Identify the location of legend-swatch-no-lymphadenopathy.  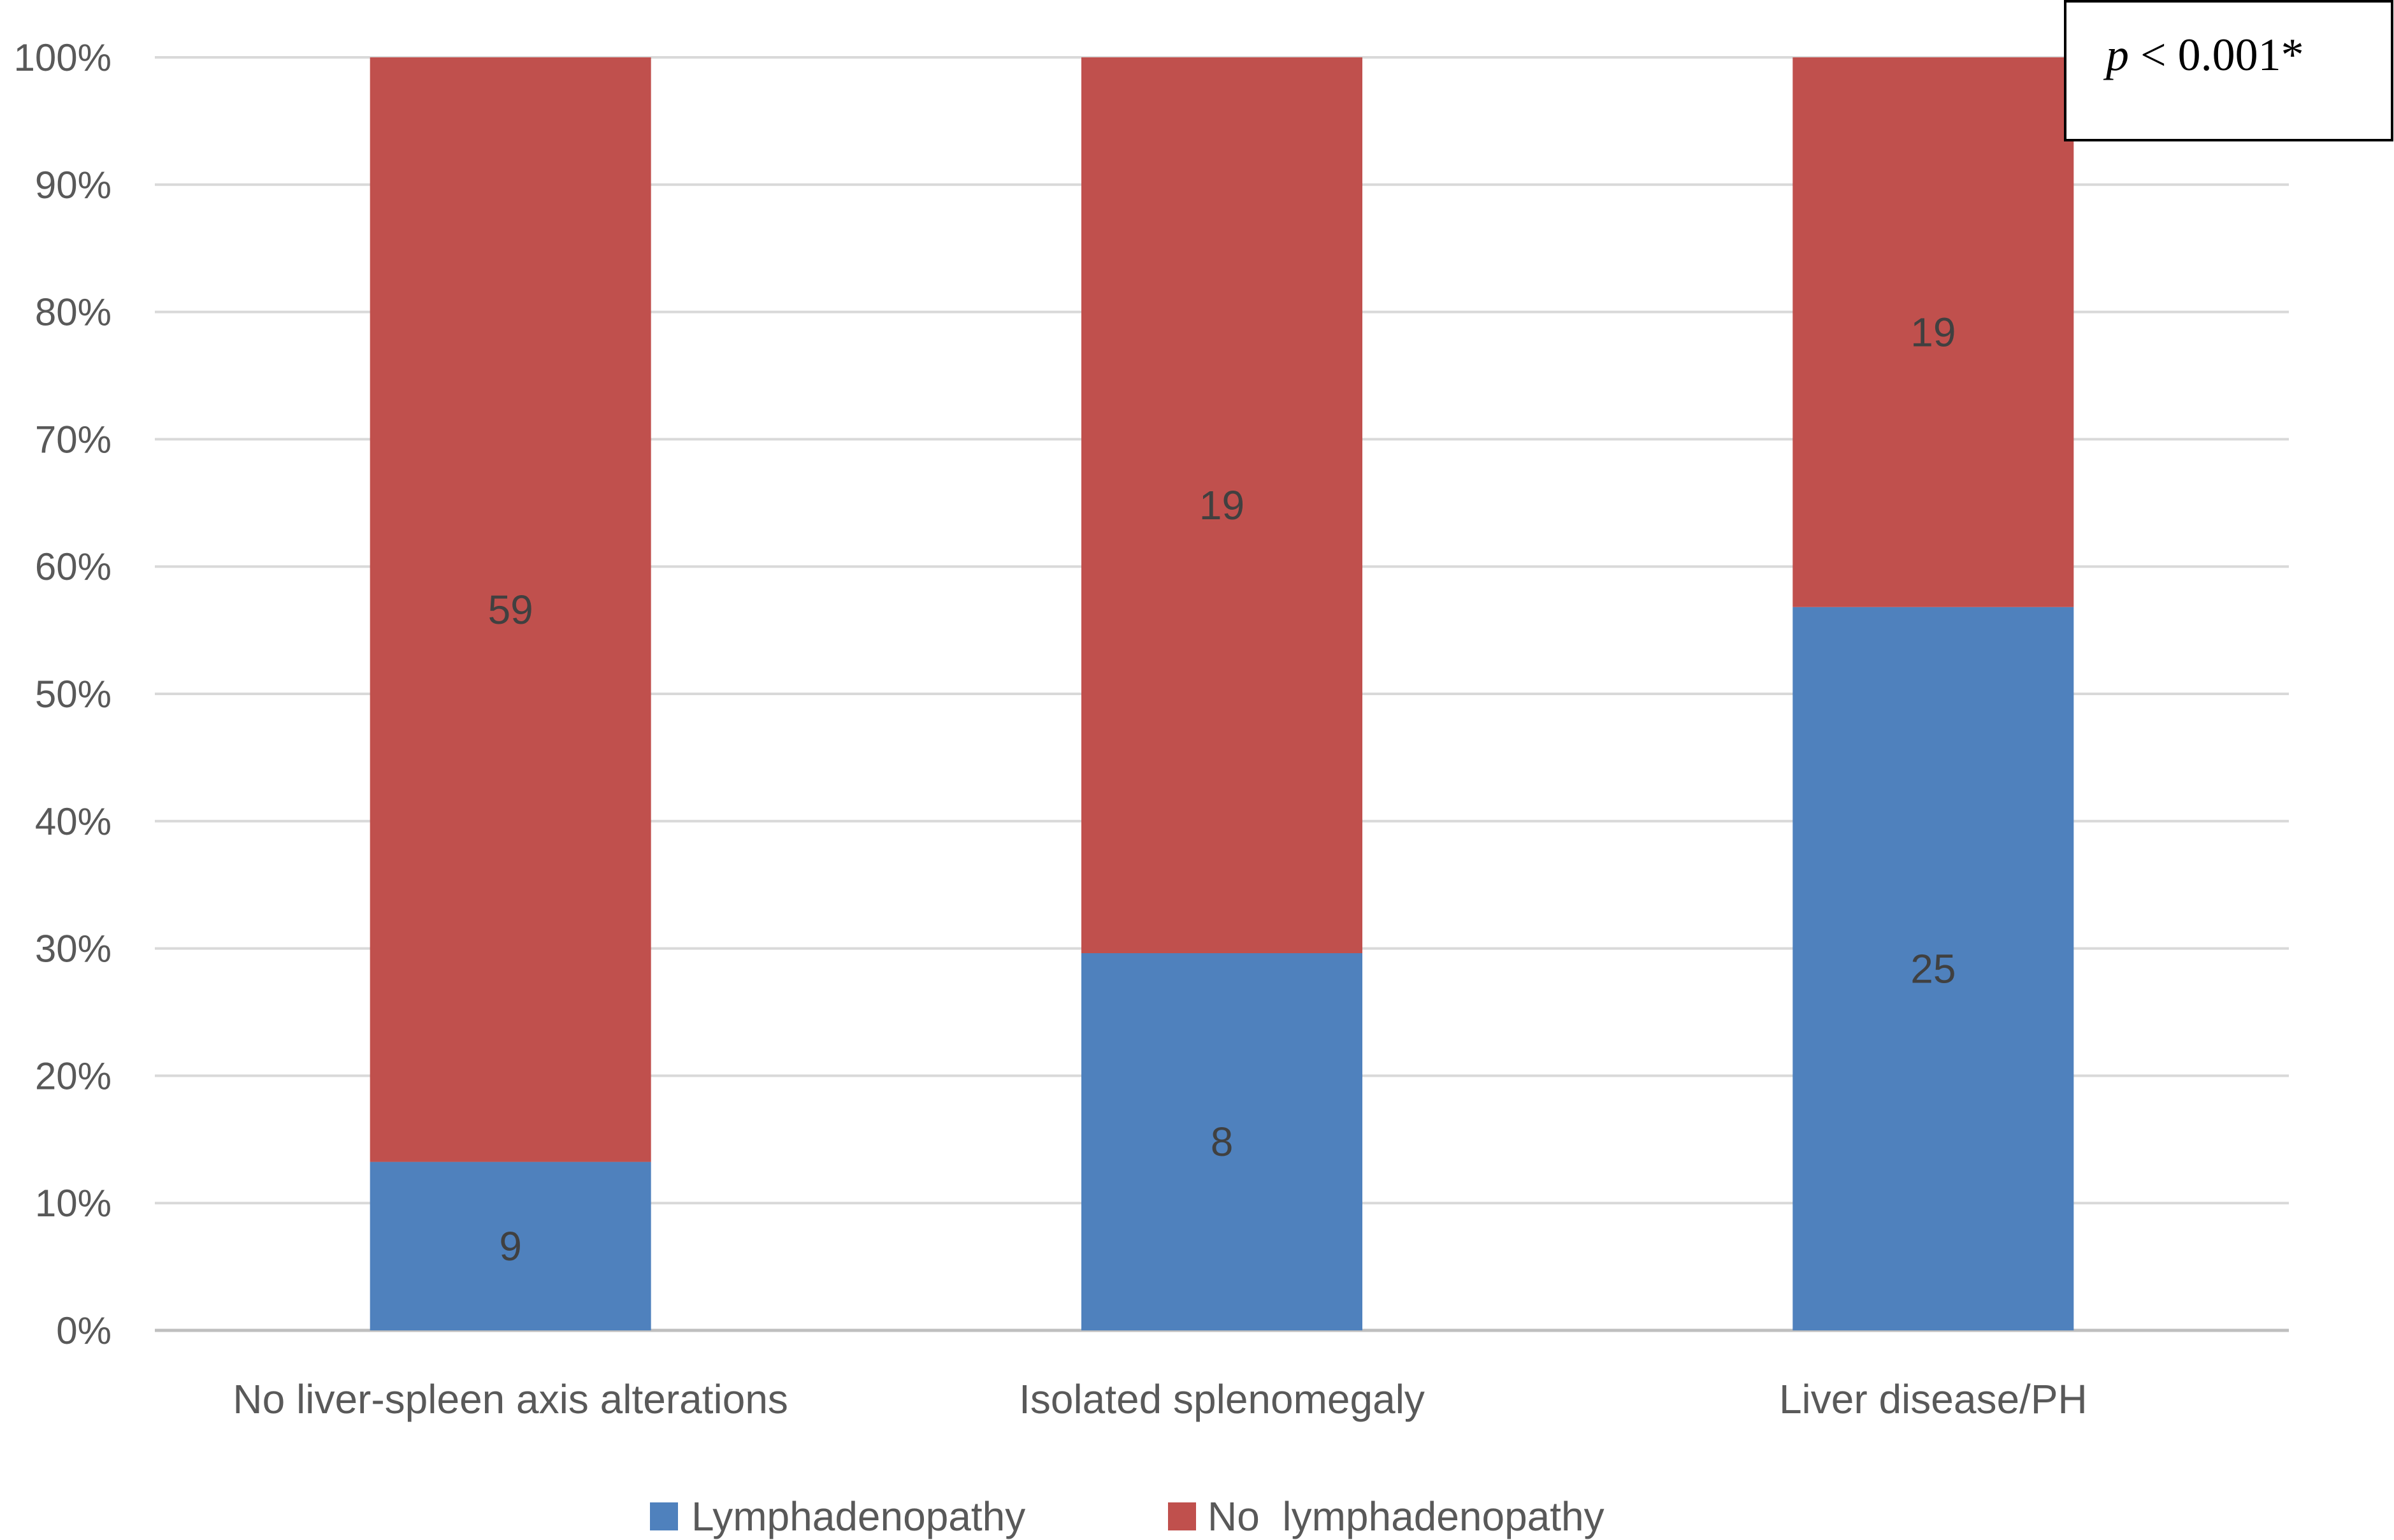
(1182, 1516).